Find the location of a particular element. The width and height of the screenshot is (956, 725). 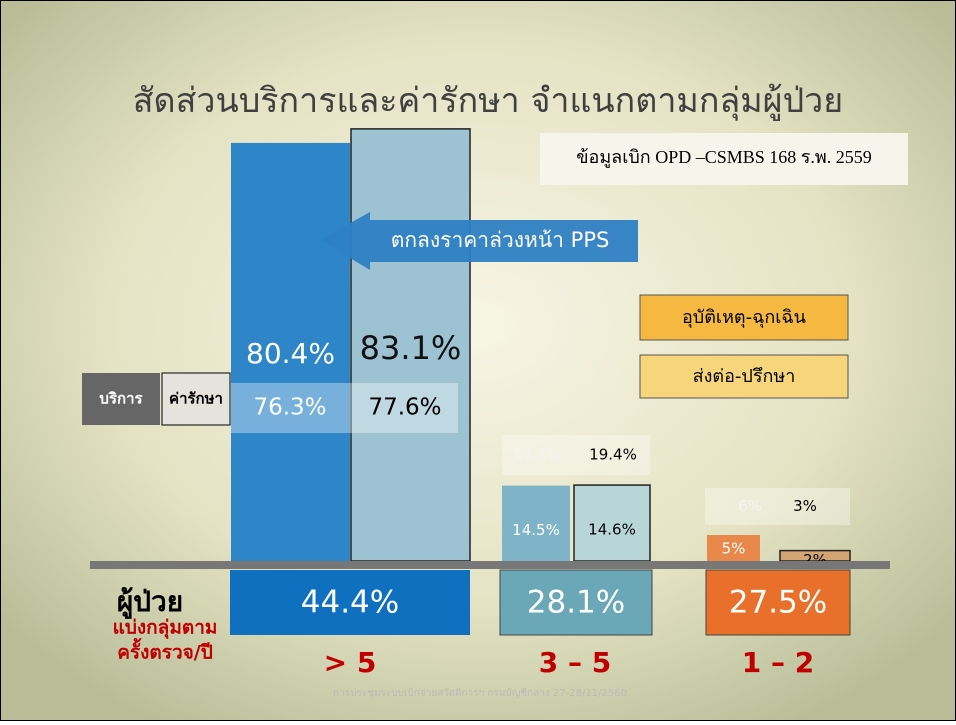

inner-value-label: 76.3% is located at coordinates (289, 408).